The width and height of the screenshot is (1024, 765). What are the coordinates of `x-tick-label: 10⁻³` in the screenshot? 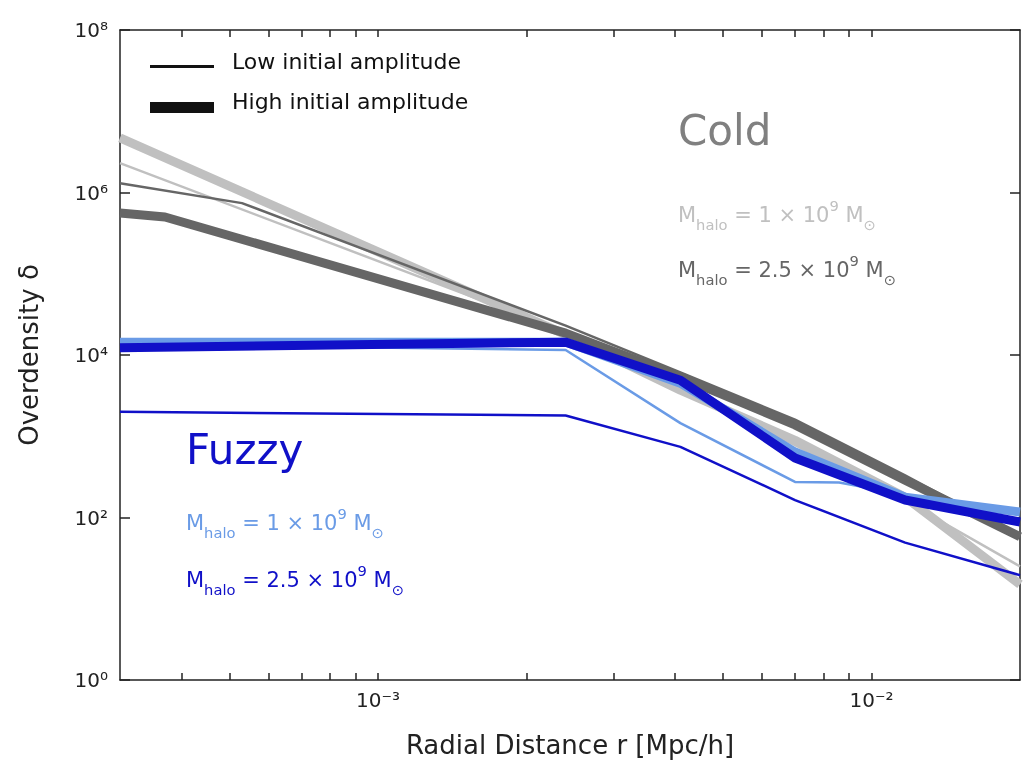 It's located at (378, 700).